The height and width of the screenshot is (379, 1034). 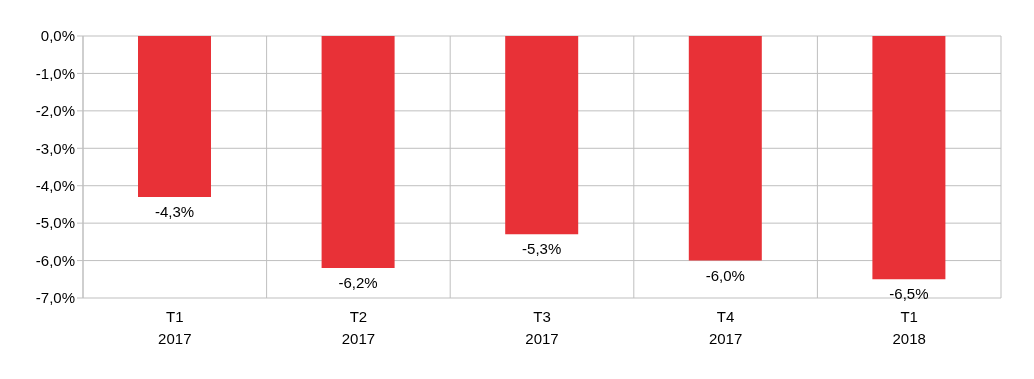 I want to click on x-tick-label: T4 2017, so click(x=725, y=327).